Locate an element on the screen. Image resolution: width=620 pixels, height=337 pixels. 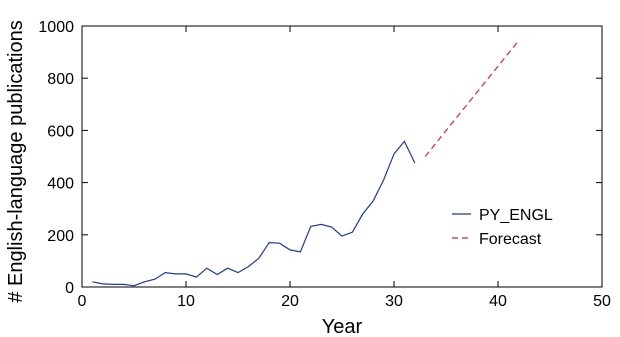
x-tick-label: 40 is located at coordinates (498, 301).